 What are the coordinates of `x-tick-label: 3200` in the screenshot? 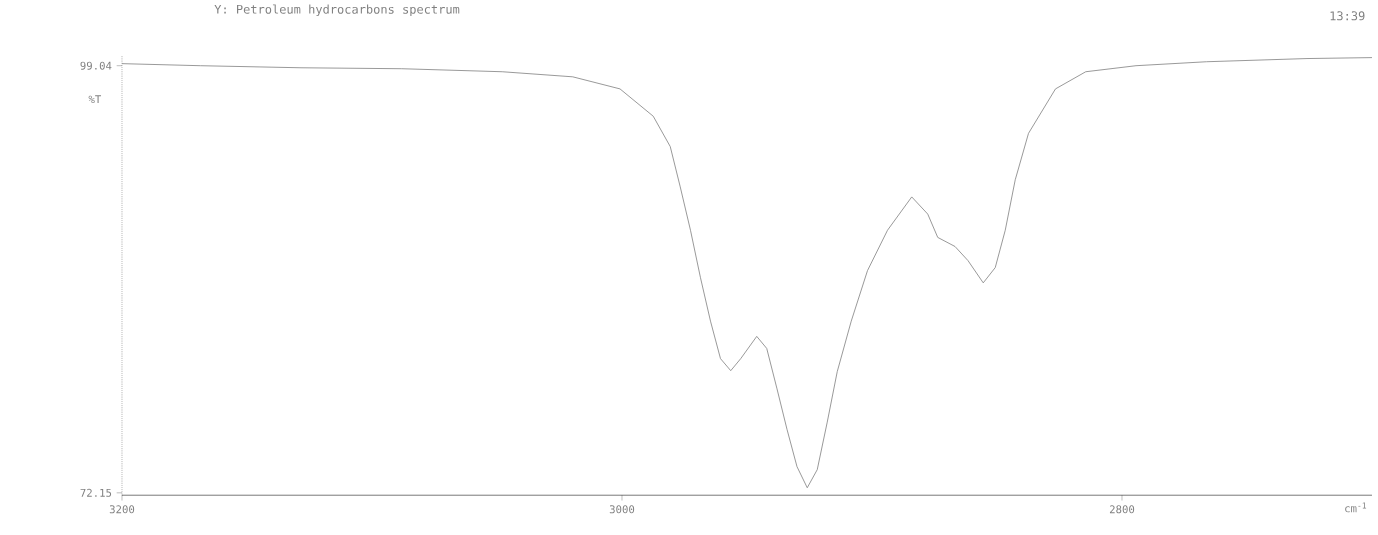 It's located at (122, 509).